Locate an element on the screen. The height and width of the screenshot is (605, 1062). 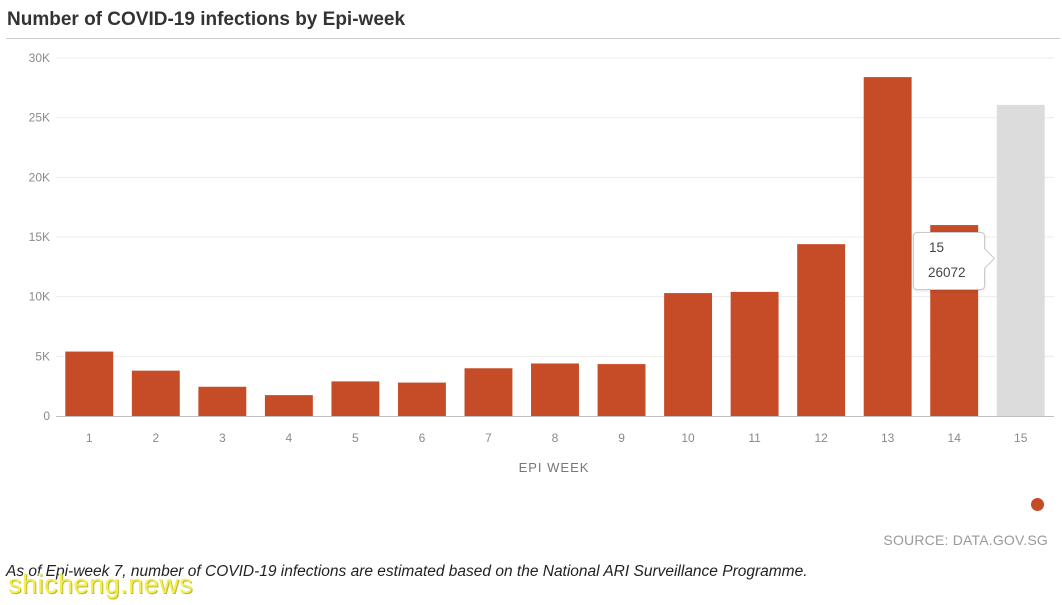
bar-tooltip: 15 26072 is located at coordinates (949, 261).